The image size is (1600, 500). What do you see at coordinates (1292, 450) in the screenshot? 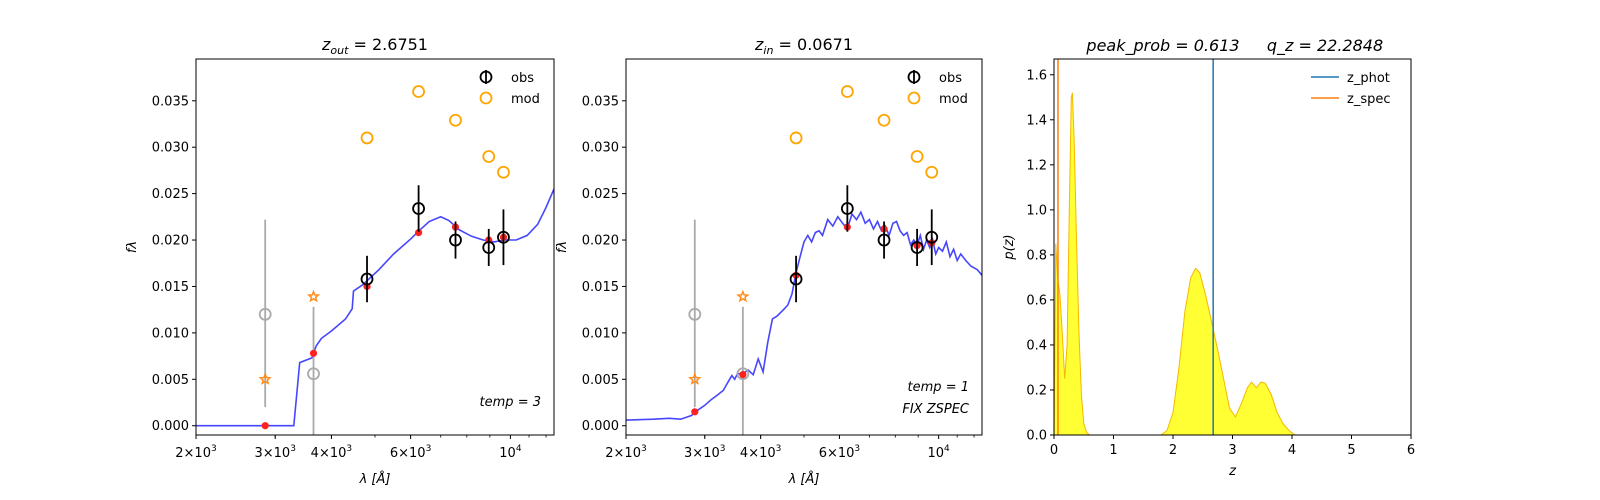
I see `x-tick-label: 4` at bounding box center [1292, 450].